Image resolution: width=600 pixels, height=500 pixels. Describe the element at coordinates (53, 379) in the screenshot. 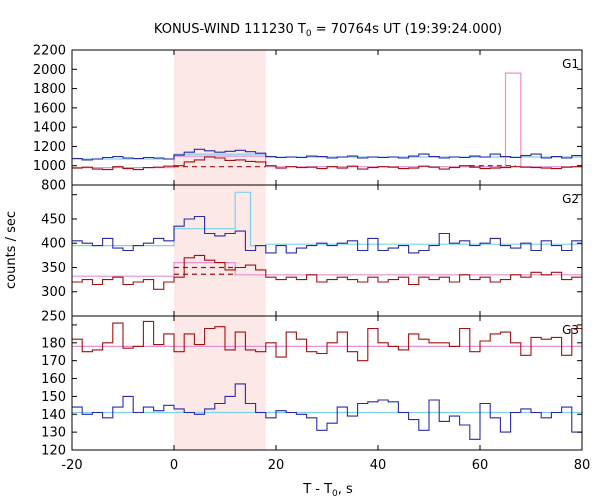

I see `panel-g3-y-tick-label: 160` at that location.